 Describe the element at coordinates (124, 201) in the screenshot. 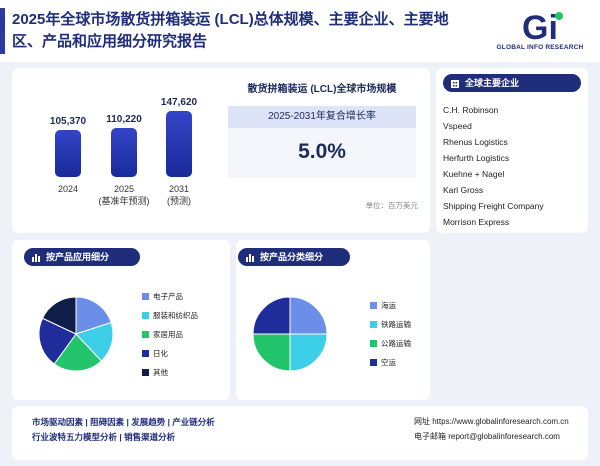

I see `bar-sub-label: (基准年预测)` at that location.